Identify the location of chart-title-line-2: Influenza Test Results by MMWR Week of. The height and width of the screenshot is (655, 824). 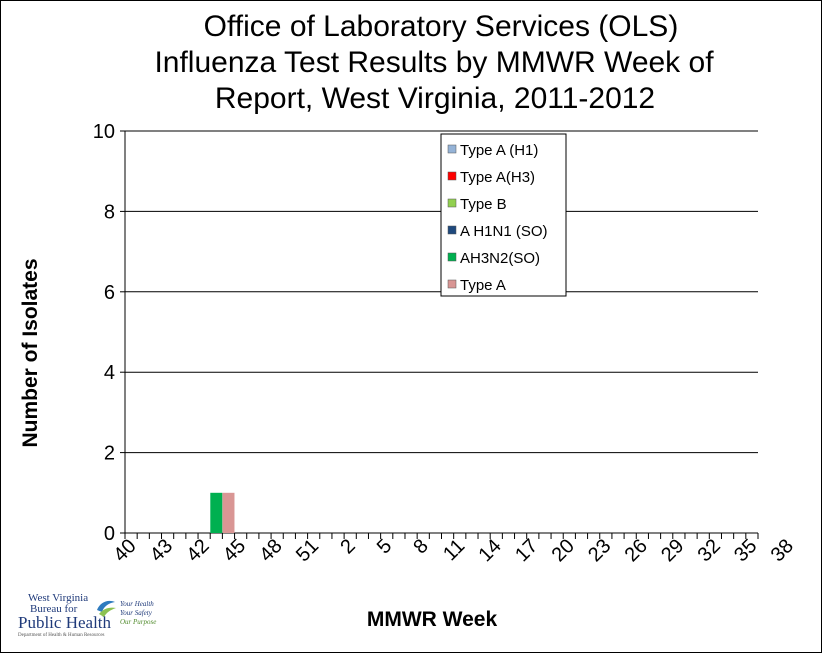
(434, 62).